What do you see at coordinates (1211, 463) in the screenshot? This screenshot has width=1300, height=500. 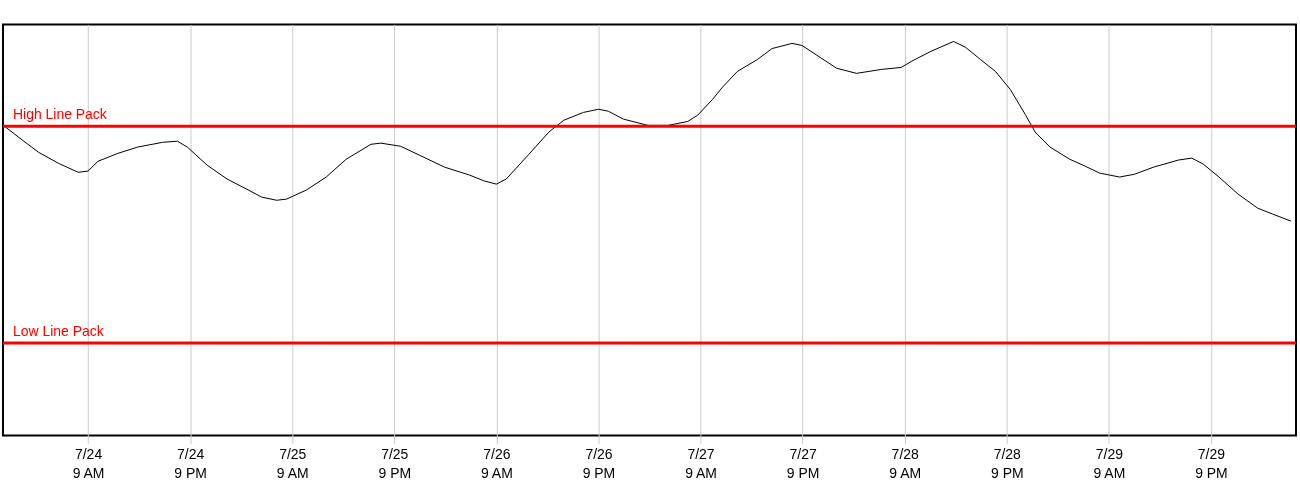 I see `x-tick-label: 7/29 9 PM` at bounding box center [1211, 463].